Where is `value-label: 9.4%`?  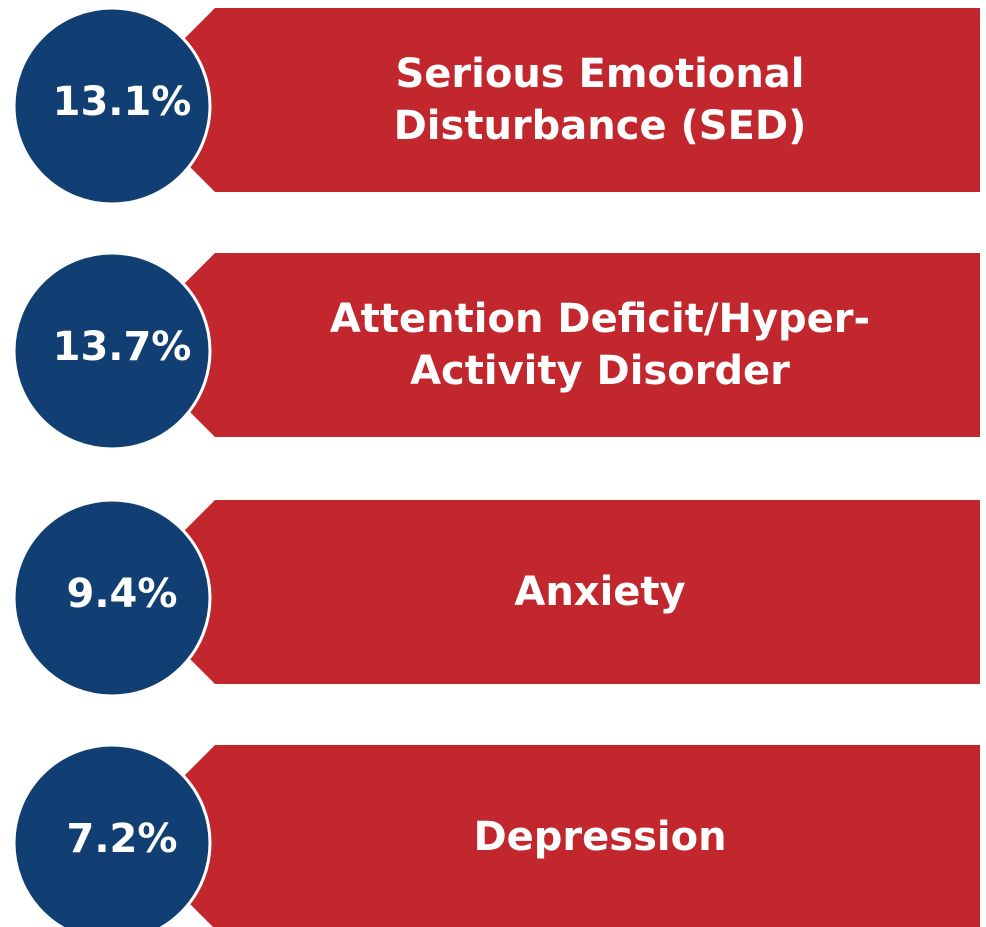
value-label: 9.4% is located at coordinates (122, 594).